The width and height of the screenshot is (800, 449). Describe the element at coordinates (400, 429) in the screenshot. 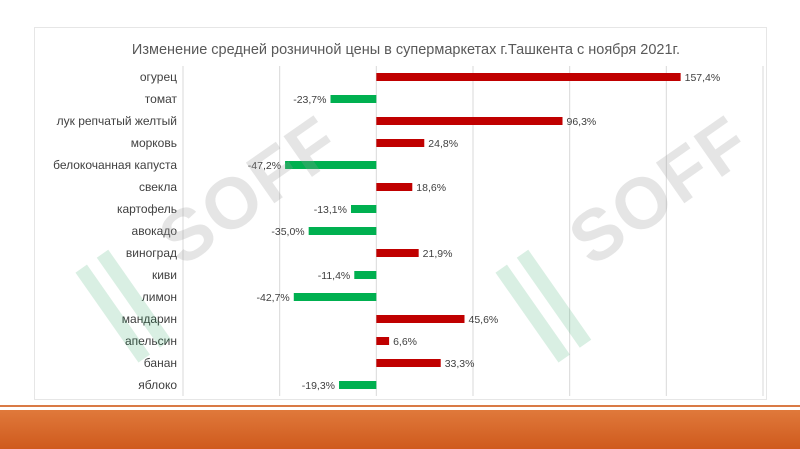

I see `footer-band` at that location.